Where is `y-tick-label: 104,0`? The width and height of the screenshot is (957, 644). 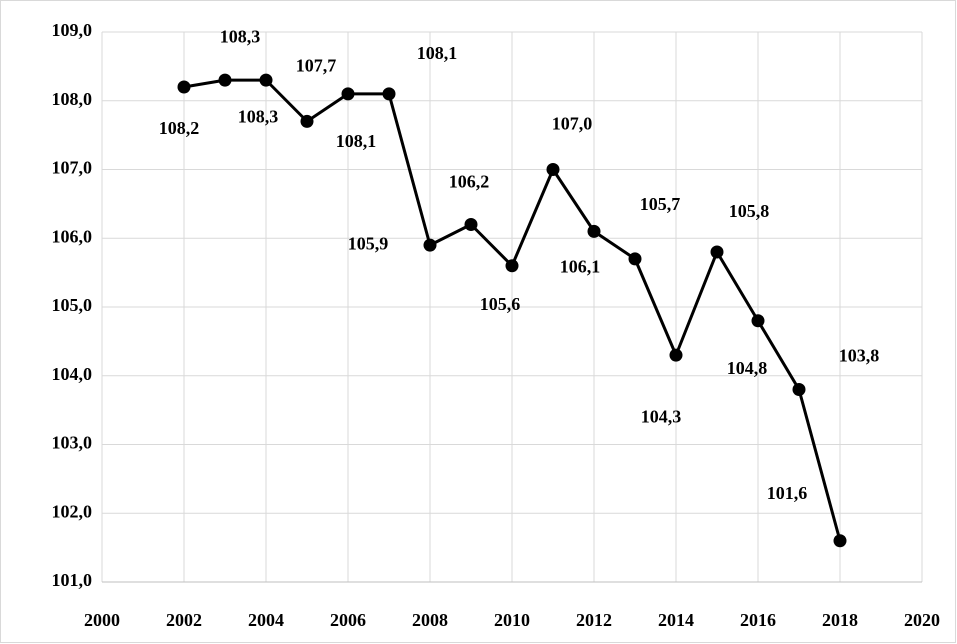
y-tick-label: 104,0 is located at coordinates (72, 374).